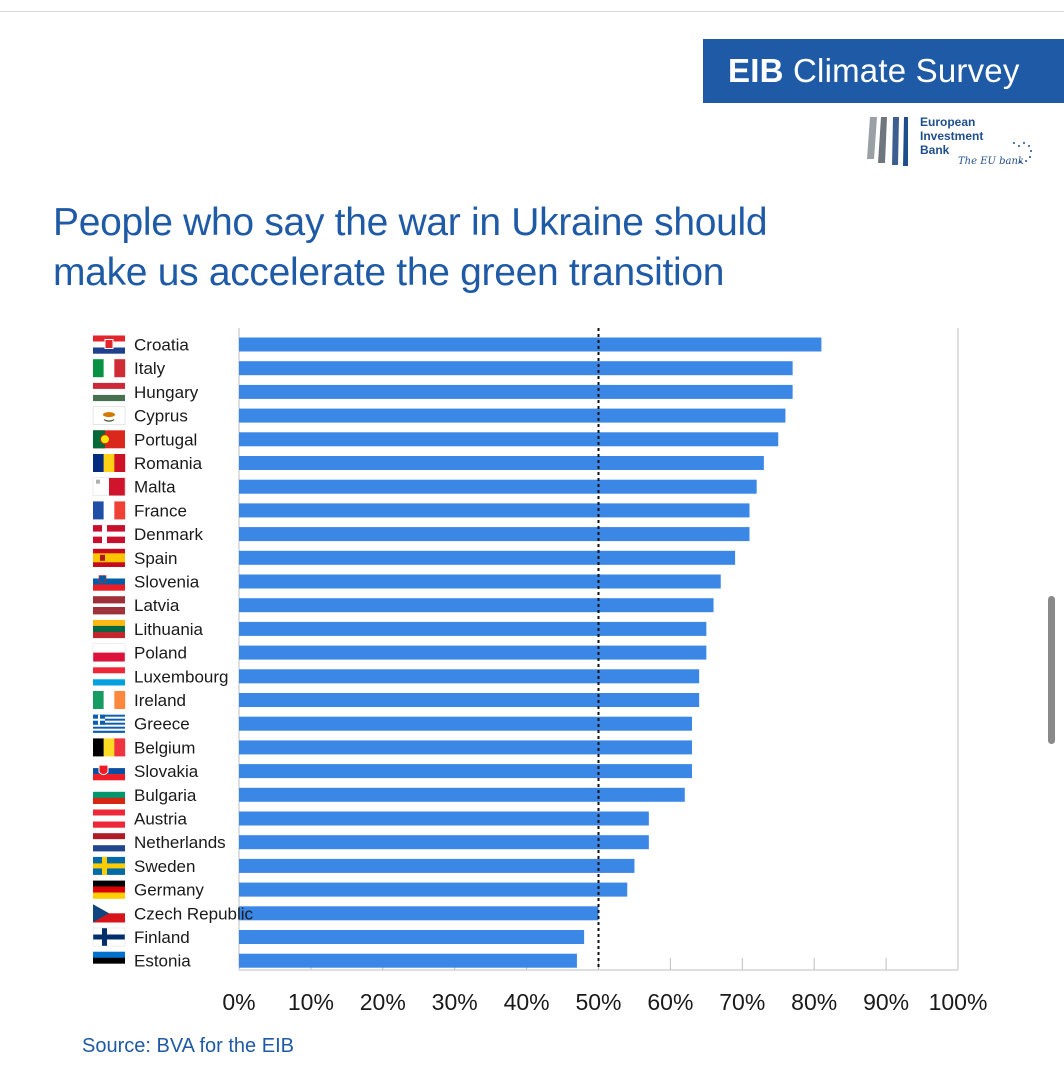 This screenshot has width=1064, height=1080. What do you see at coordinates (1051, 670) in the screenshot?
I see `scrollbar-thumb` at bounding box center [1051, 670].